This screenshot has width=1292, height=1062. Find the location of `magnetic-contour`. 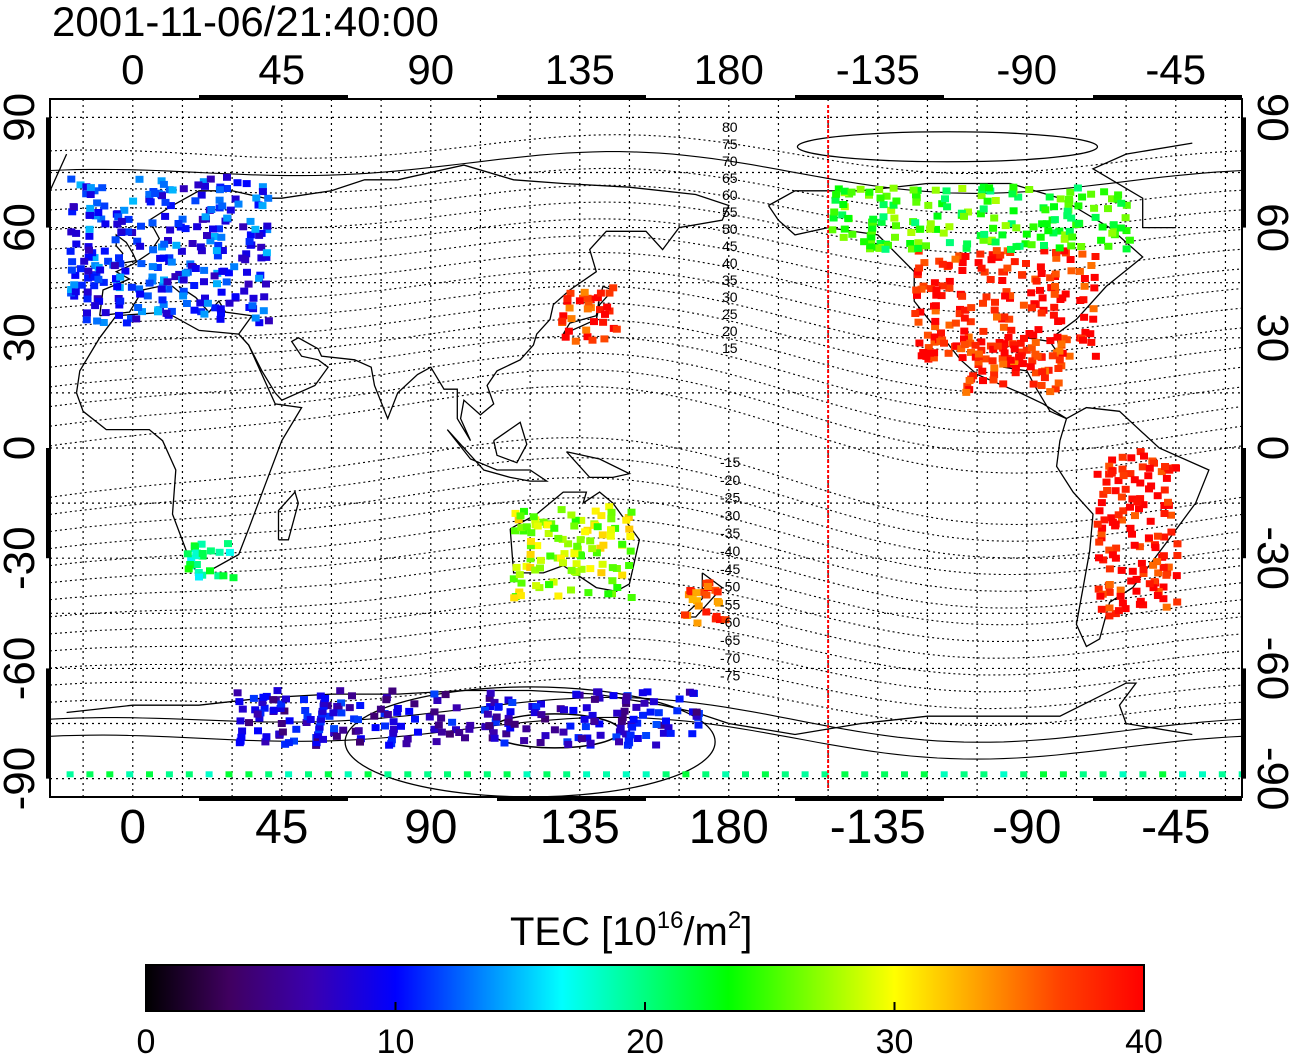

magnetic-contour is located at coordinates (646, 628).